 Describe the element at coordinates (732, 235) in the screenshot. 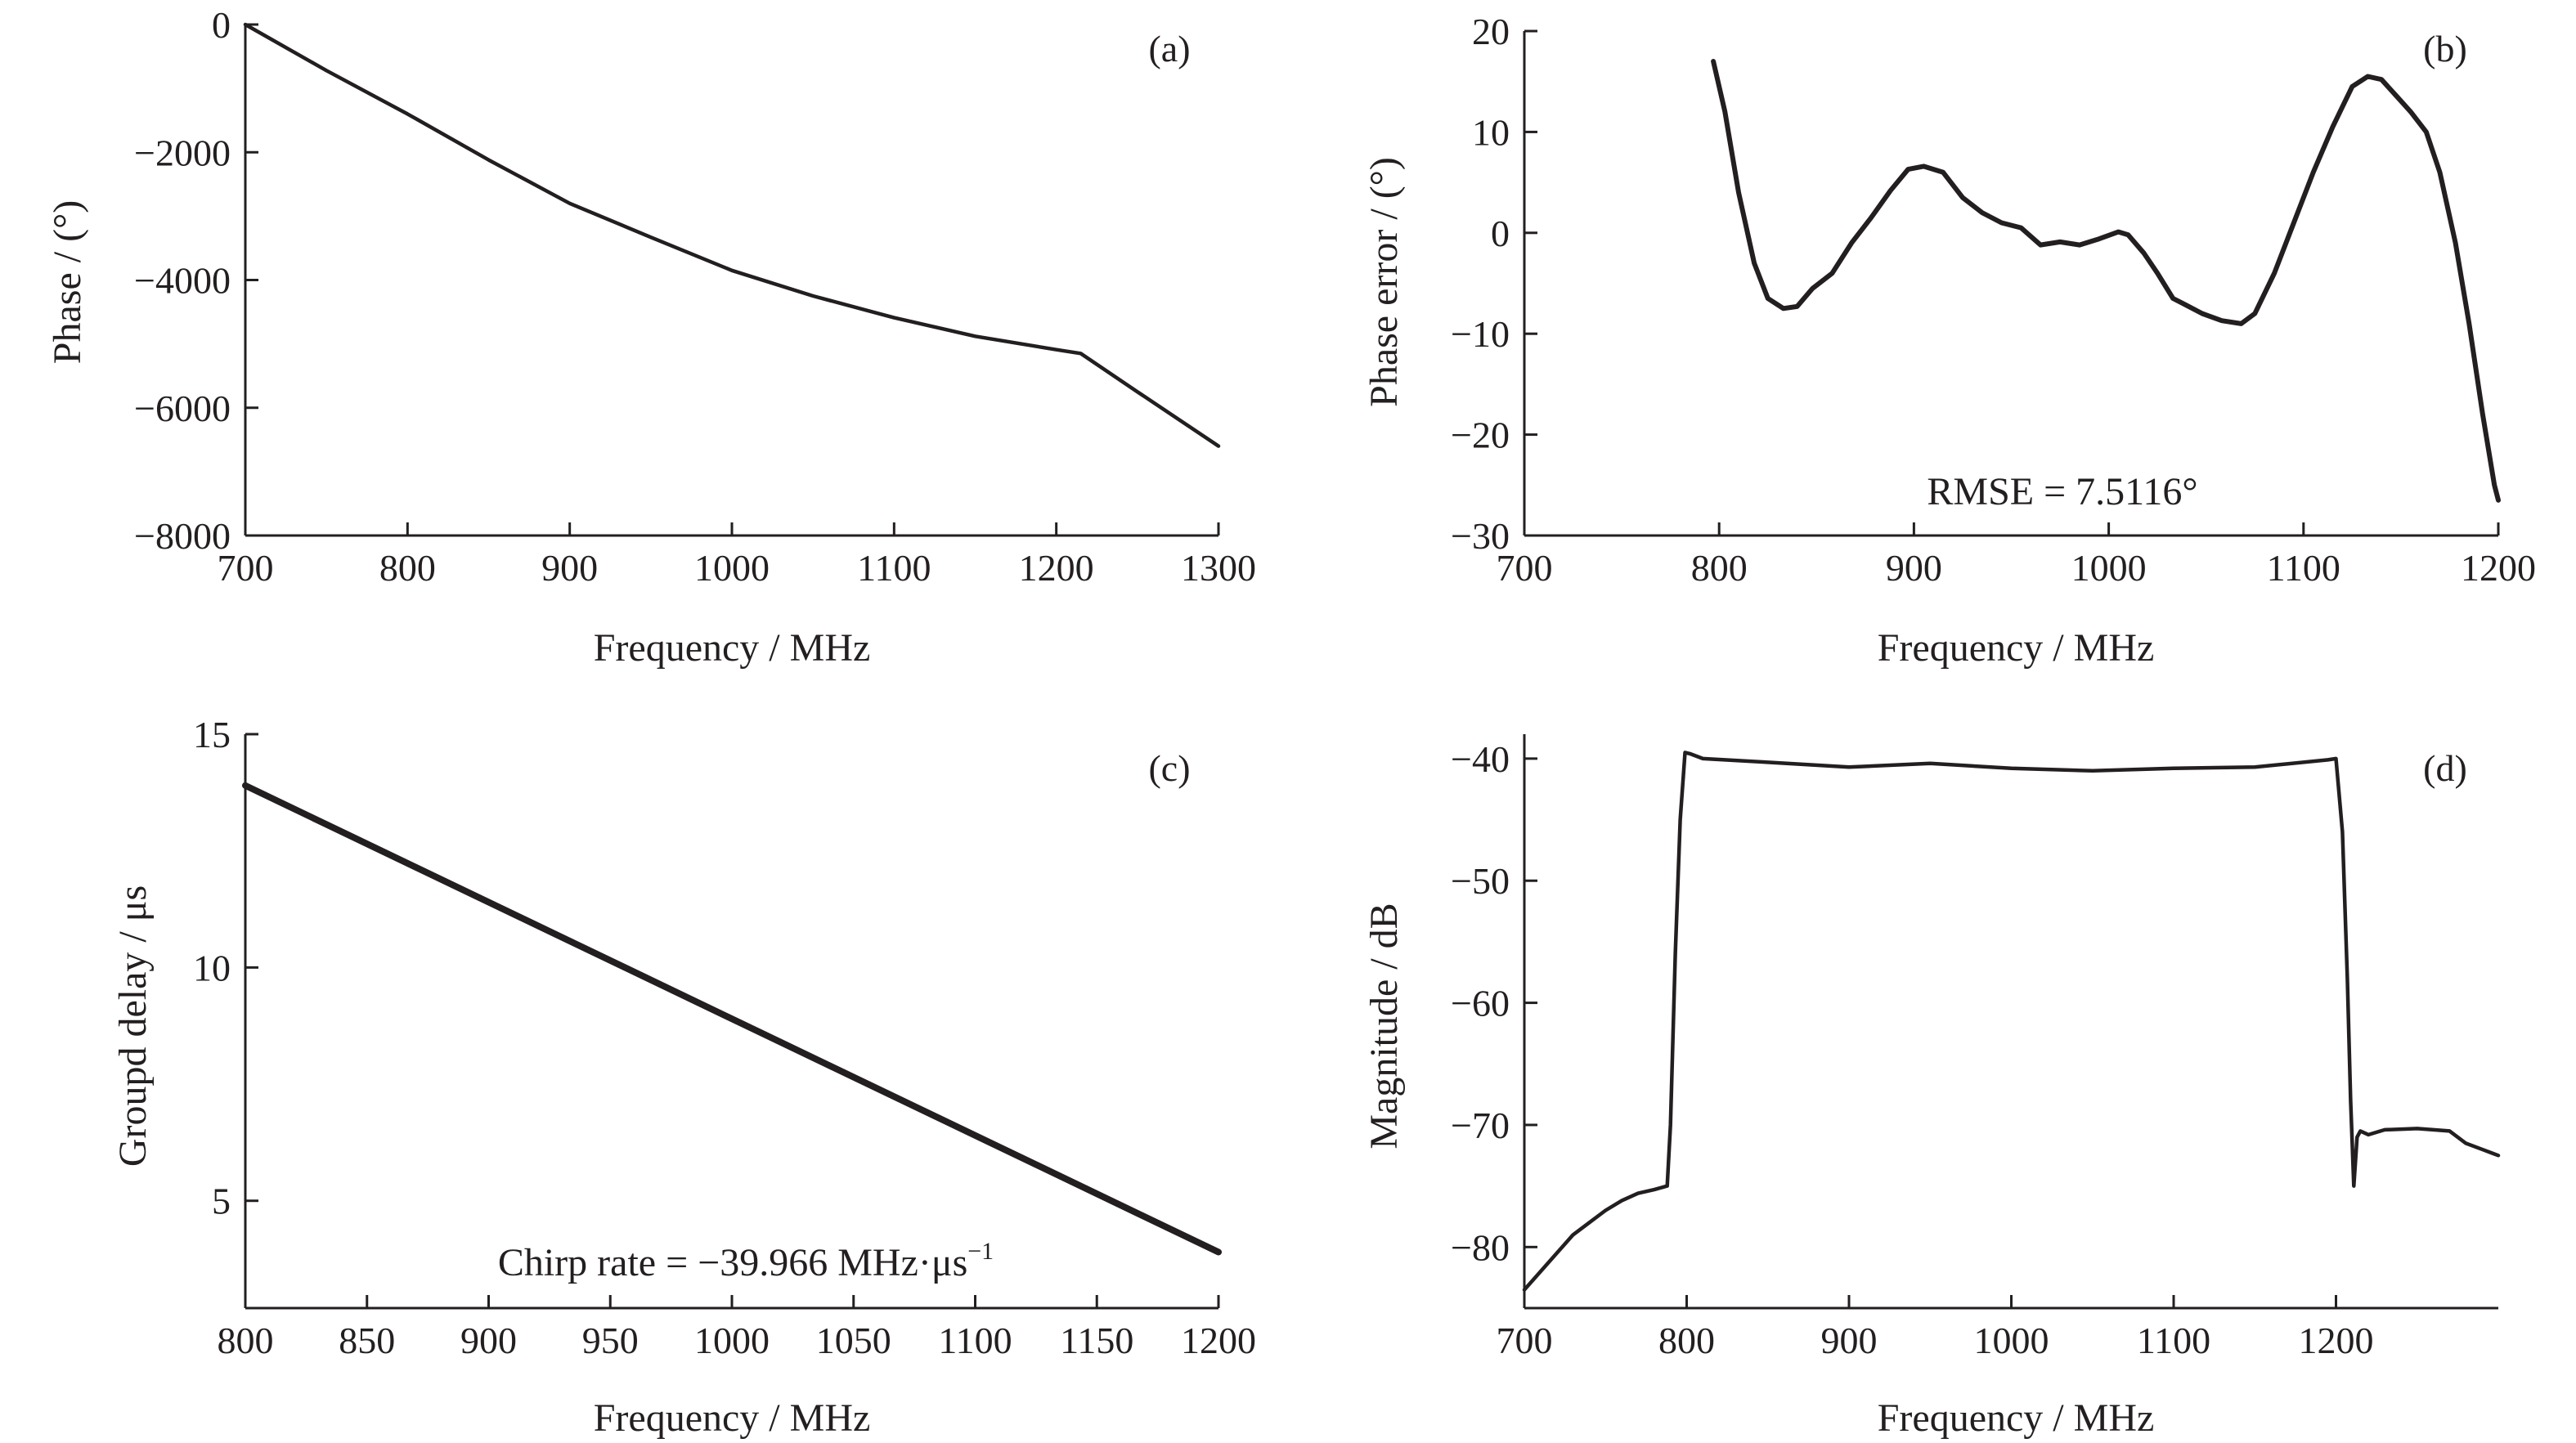

I see `panel-a-series-line` at that location.